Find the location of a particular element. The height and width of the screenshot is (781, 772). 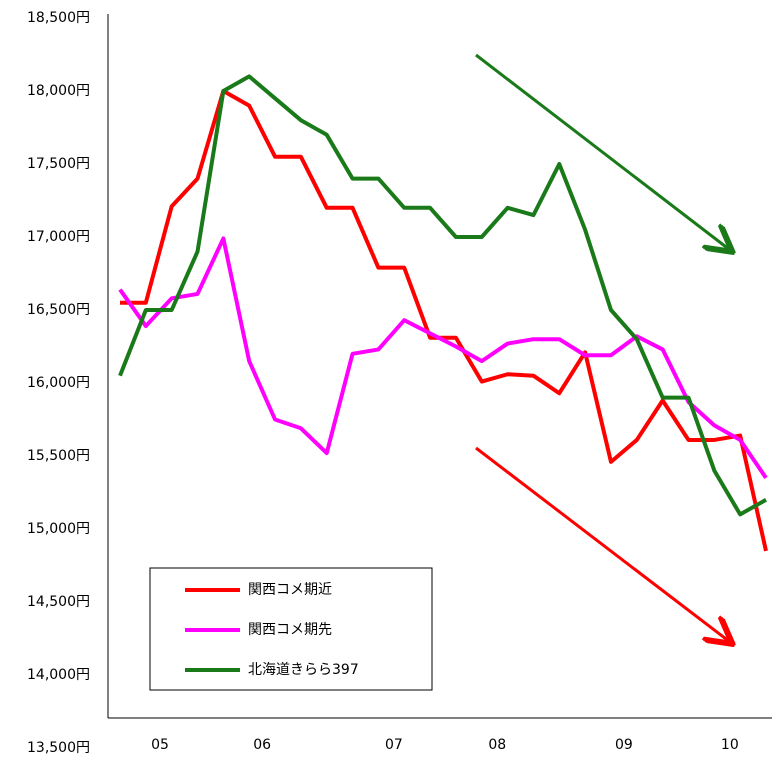

y-tick-label: 16,500円 is located at coordinates (58, 310).